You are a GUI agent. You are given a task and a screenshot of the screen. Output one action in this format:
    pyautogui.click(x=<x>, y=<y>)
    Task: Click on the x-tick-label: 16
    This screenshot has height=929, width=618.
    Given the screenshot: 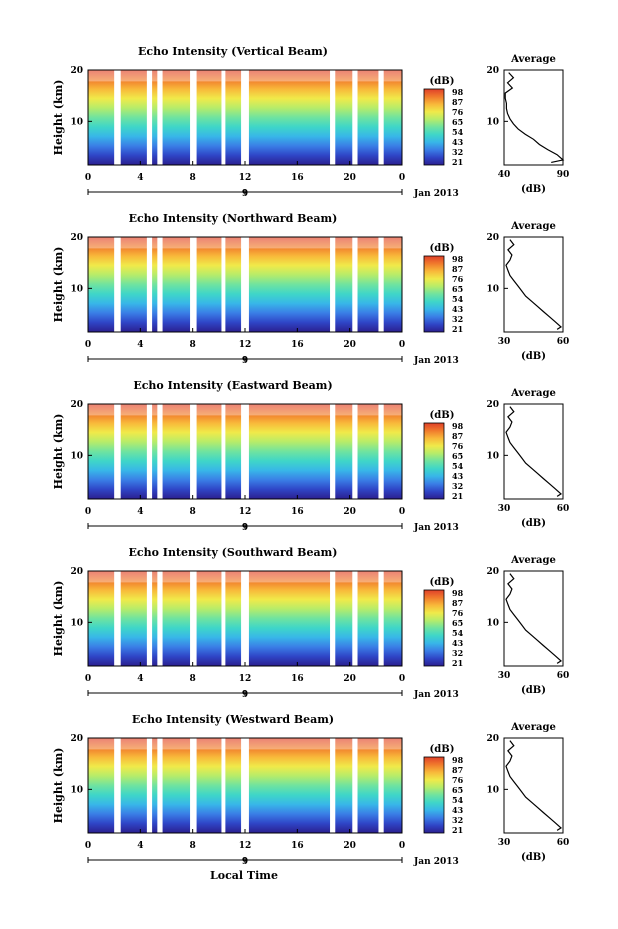 What is the action you would take?
    pyautogui.click(x=297, y=345)
    